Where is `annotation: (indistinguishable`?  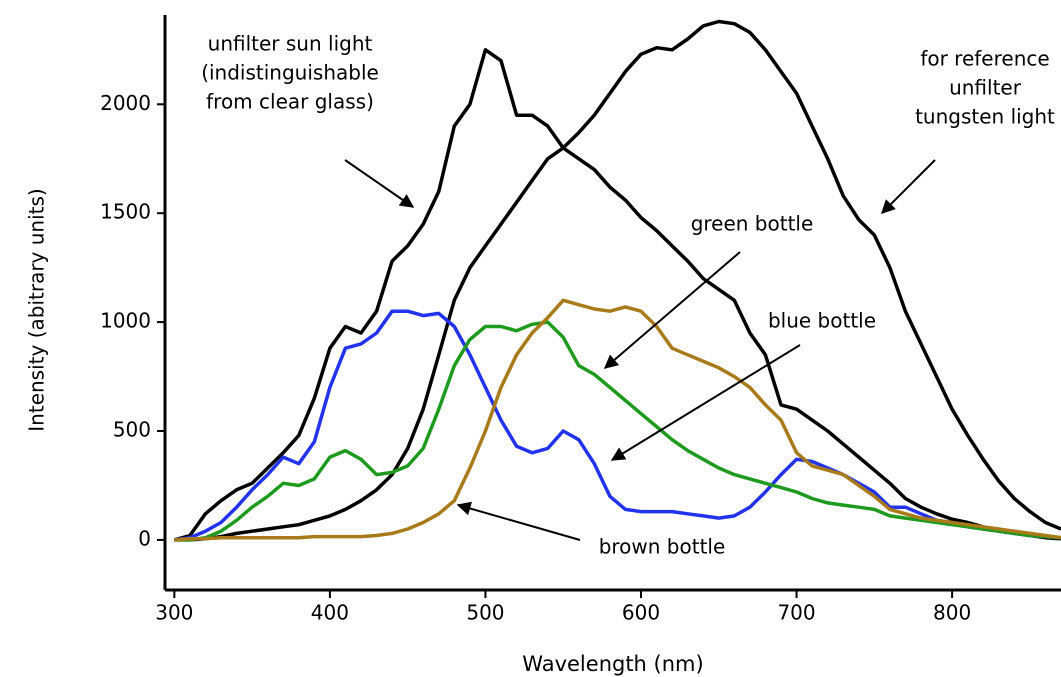 annotation: (indistinguishable is located at coordinates (290, 73).